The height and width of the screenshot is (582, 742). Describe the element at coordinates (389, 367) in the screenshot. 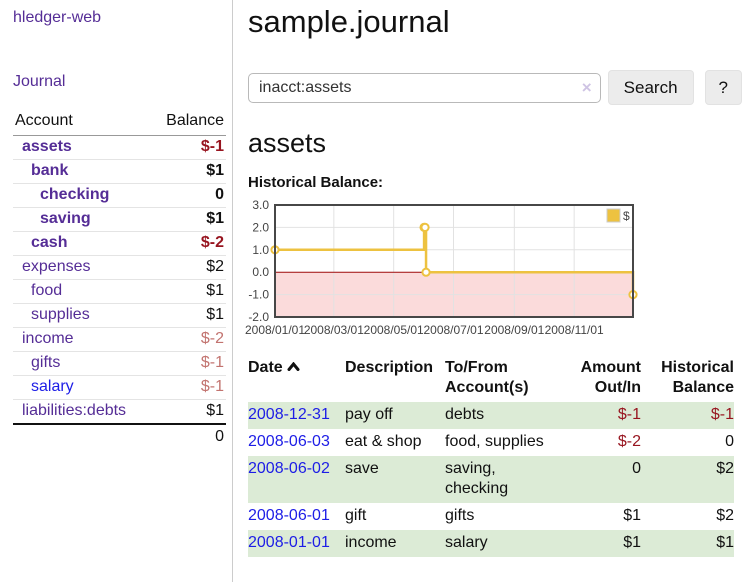

I see `register-header-description: Description` at that location.